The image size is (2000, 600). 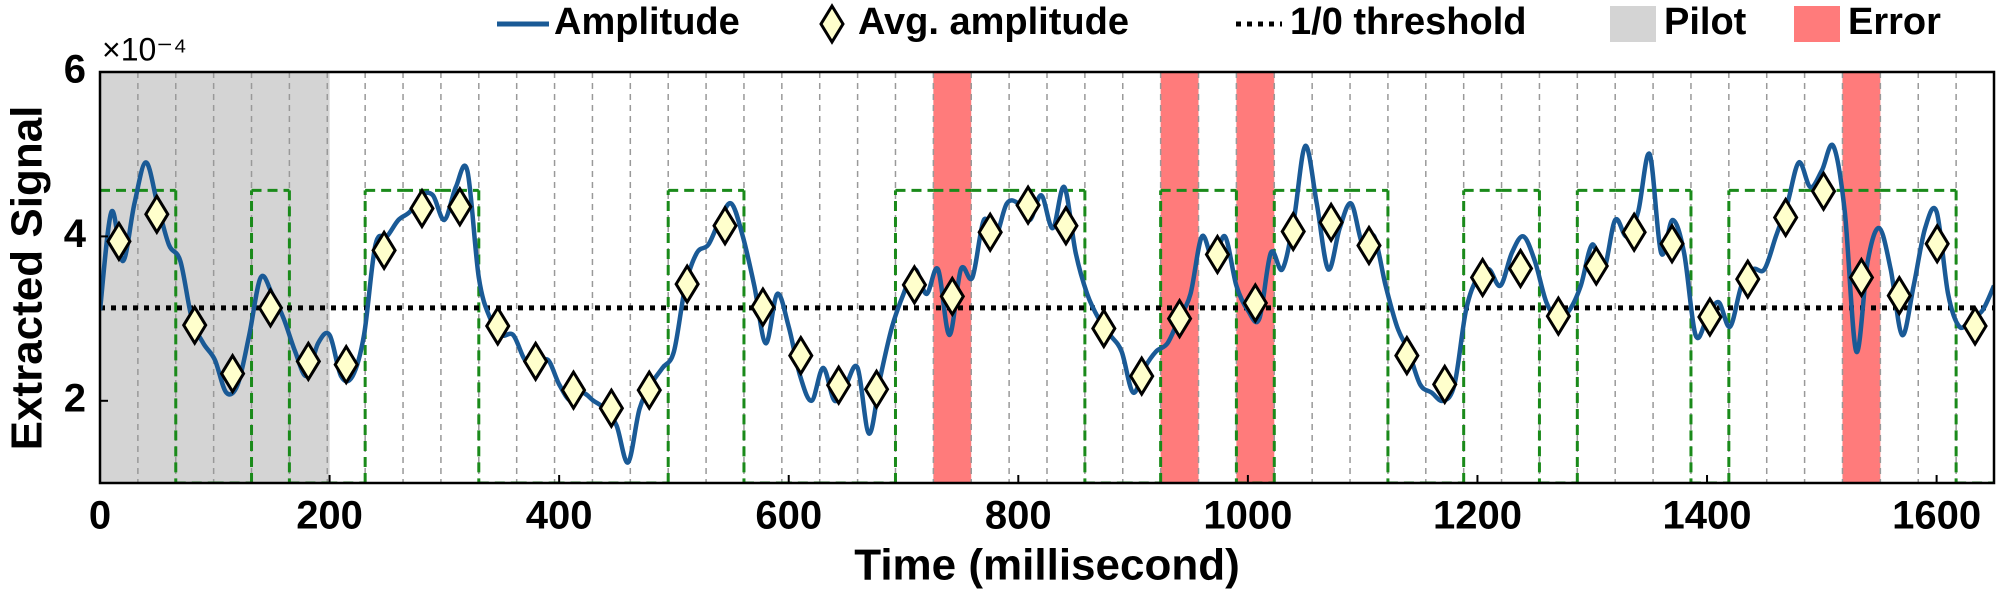 I want to click on legend-diamond, so click(x=832, y=24).